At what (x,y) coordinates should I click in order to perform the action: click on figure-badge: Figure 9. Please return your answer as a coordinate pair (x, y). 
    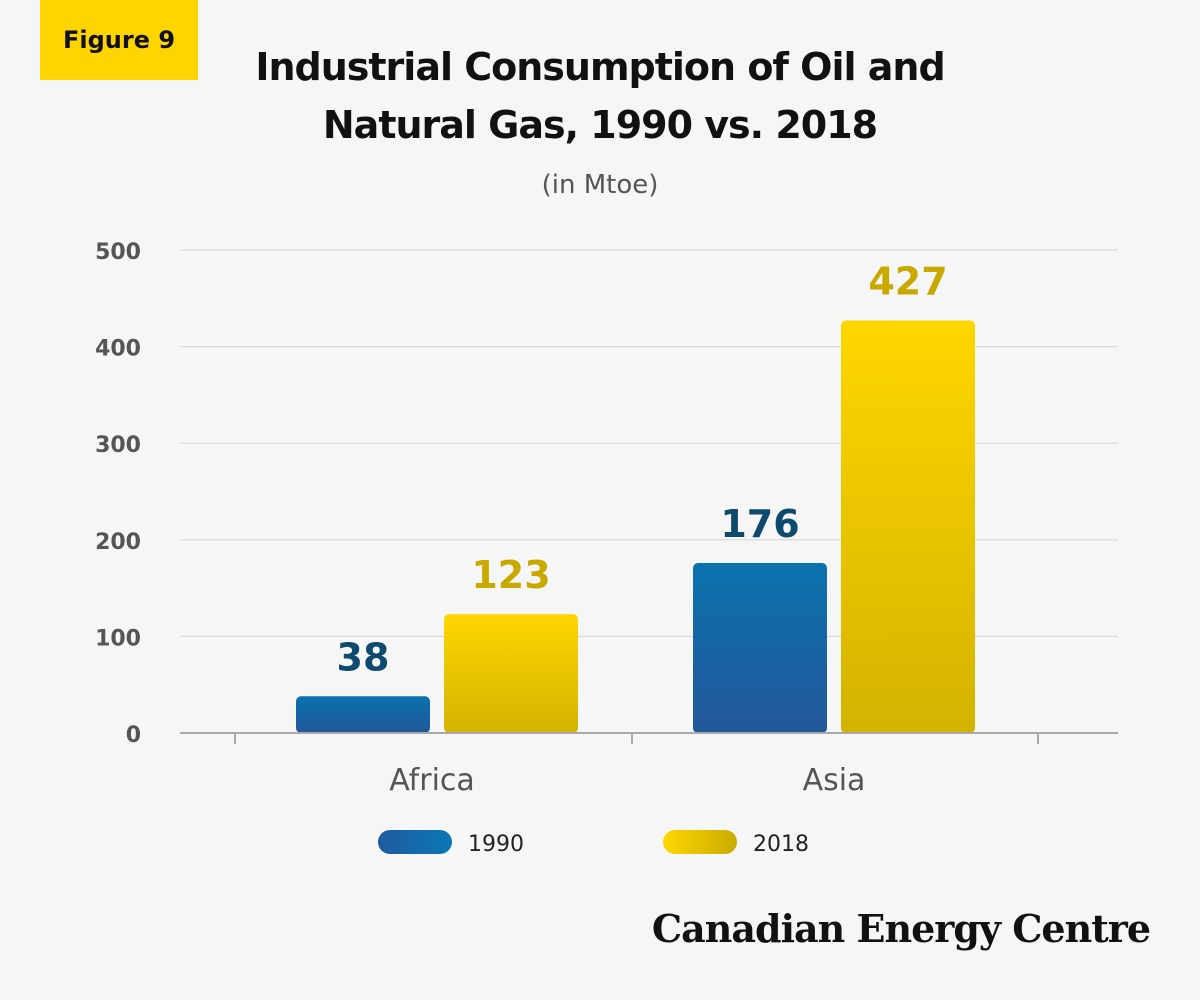
    Looking at the image, I should click on (119, 40).